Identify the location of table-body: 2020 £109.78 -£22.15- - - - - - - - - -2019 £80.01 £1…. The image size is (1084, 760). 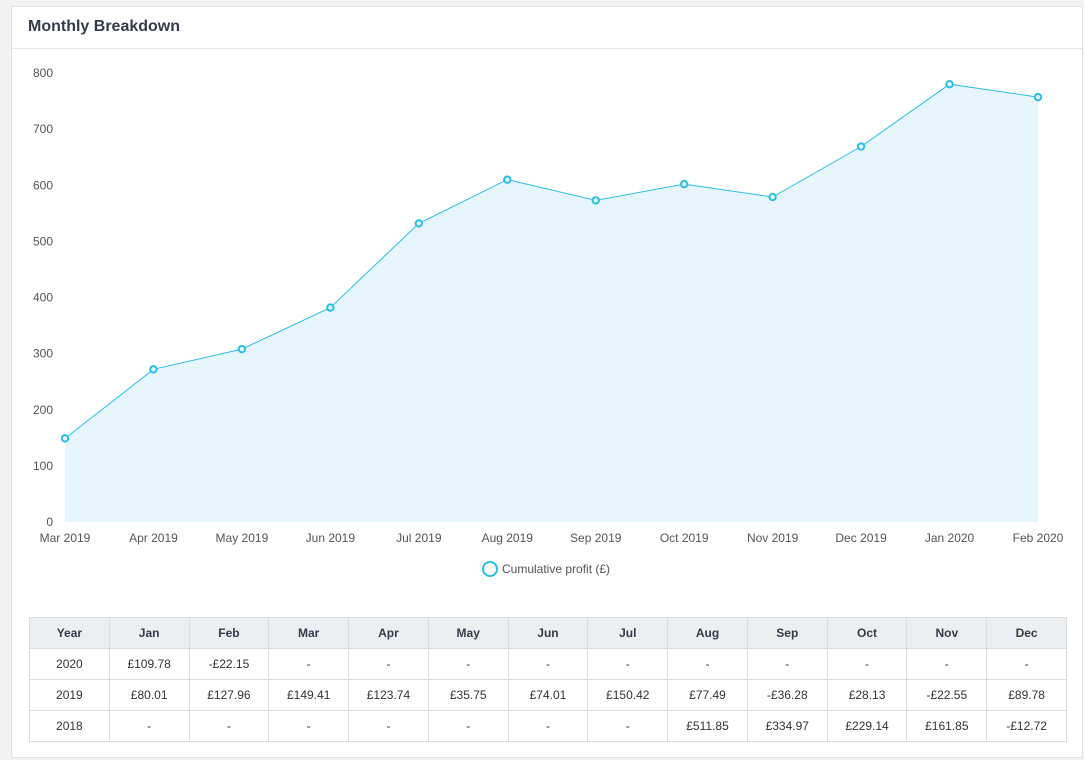
(548, 695).